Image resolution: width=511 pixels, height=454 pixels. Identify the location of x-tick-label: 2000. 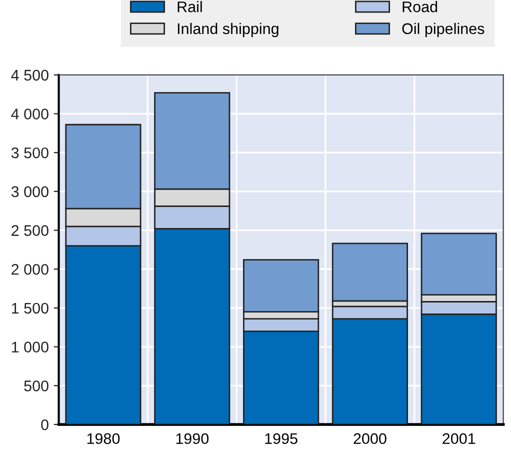
(370, 438).